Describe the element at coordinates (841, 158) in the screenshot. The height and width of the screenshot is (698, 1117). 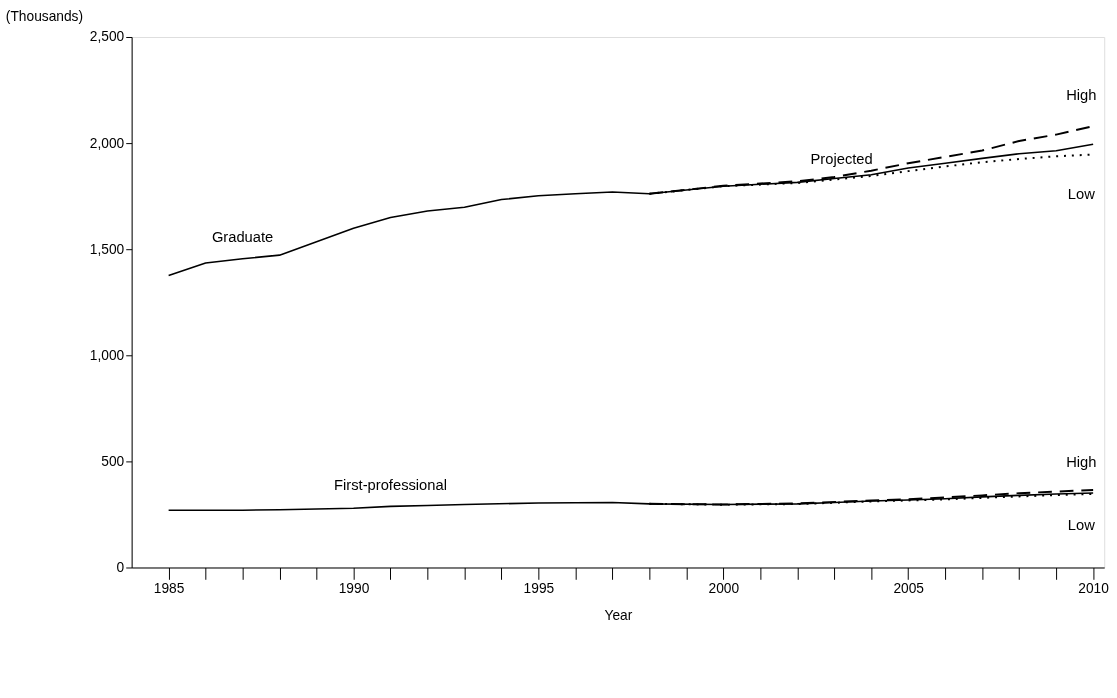
I see `annotation: Projected` at that location.